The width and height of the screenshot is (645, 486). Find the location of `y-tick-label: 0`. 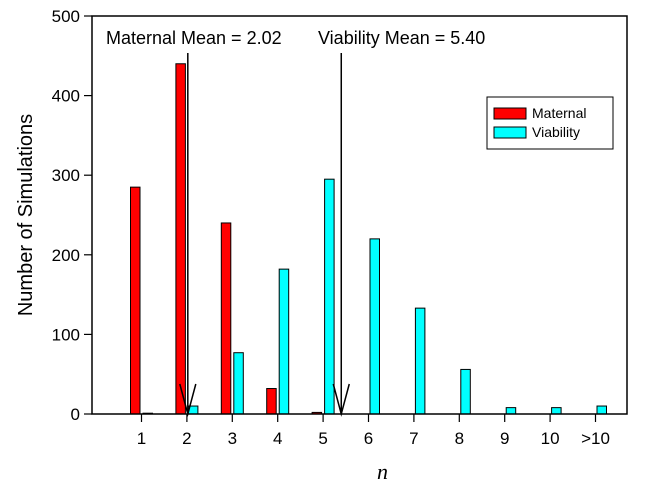

y-tick-label: 0 is located at coordinates (75, 414).